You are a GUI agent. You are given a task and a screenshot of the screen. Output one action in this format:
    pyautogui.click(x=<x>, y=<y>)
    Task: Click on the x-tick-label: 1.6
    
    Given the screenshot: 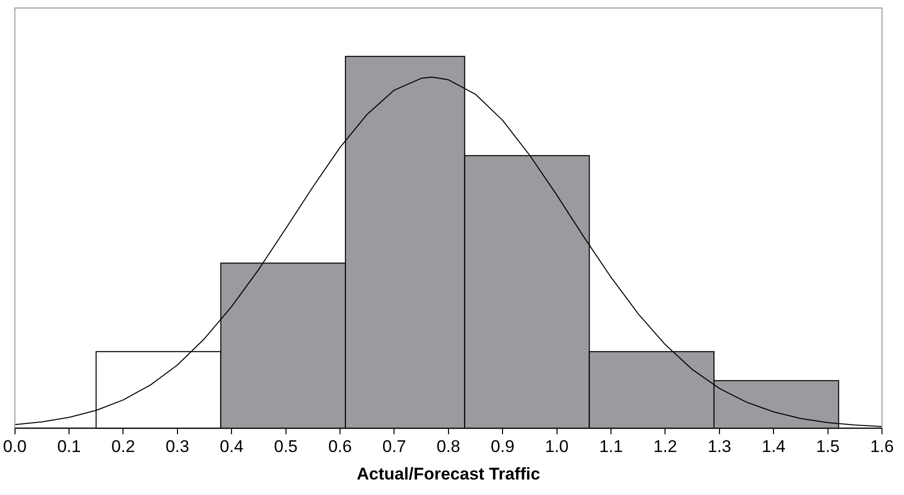 What is the action you would take?
    pyautogui.click(x=882, y=446)
    